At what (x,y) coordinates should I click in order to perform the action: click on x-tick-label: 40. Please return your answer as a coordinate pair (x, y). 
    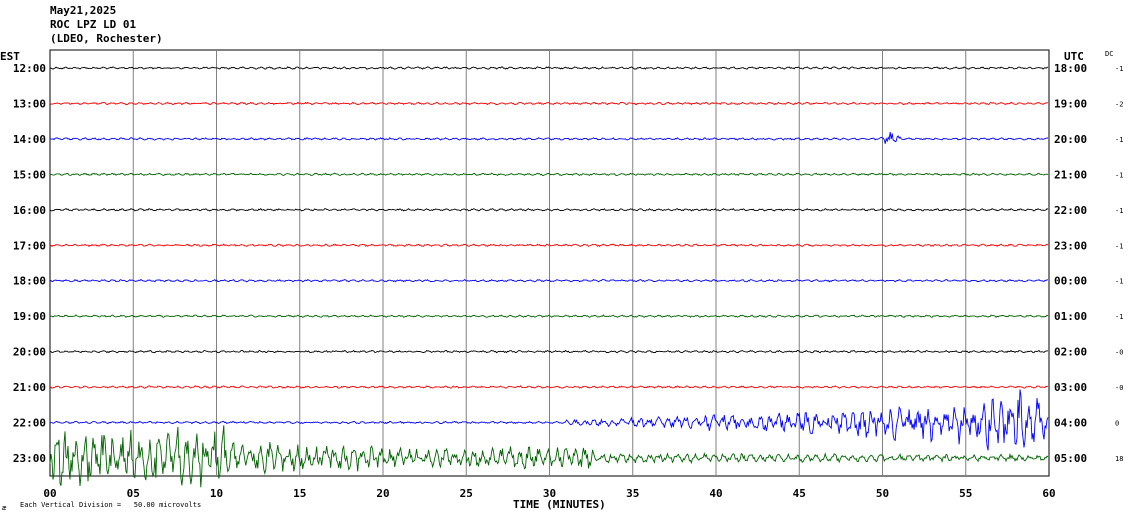
    Looking at the image, I should click on (715, 493).